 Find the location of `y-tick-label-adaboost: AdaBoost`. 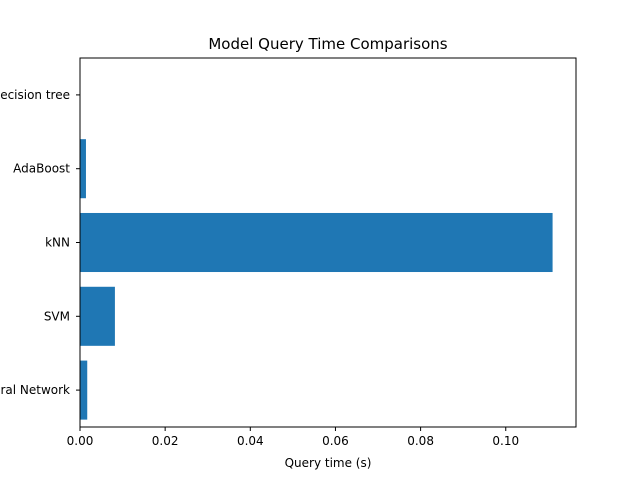

y-tick-label-adaboost: AdaBoost is located at coordinates (41, 169).